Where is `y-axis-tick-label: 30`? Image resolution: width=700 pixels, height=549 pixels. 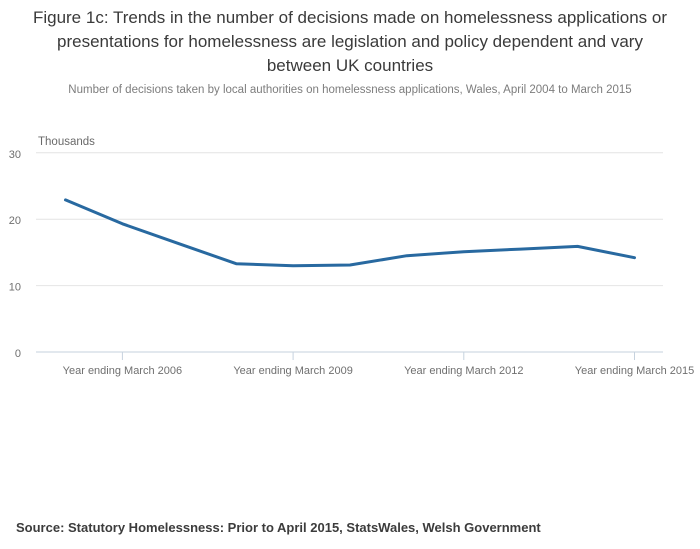 y-axis-tick-label: 30 is located at coordinates (15, 155).